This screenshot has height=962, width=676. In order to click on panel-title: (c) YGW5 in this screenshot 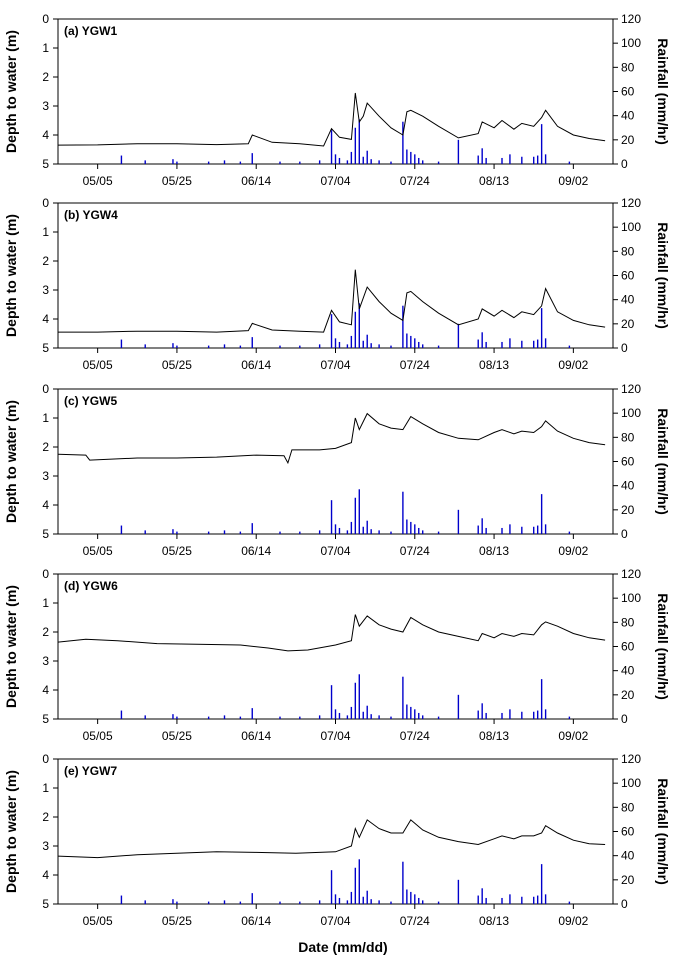, I will do `click(90, 401)`.